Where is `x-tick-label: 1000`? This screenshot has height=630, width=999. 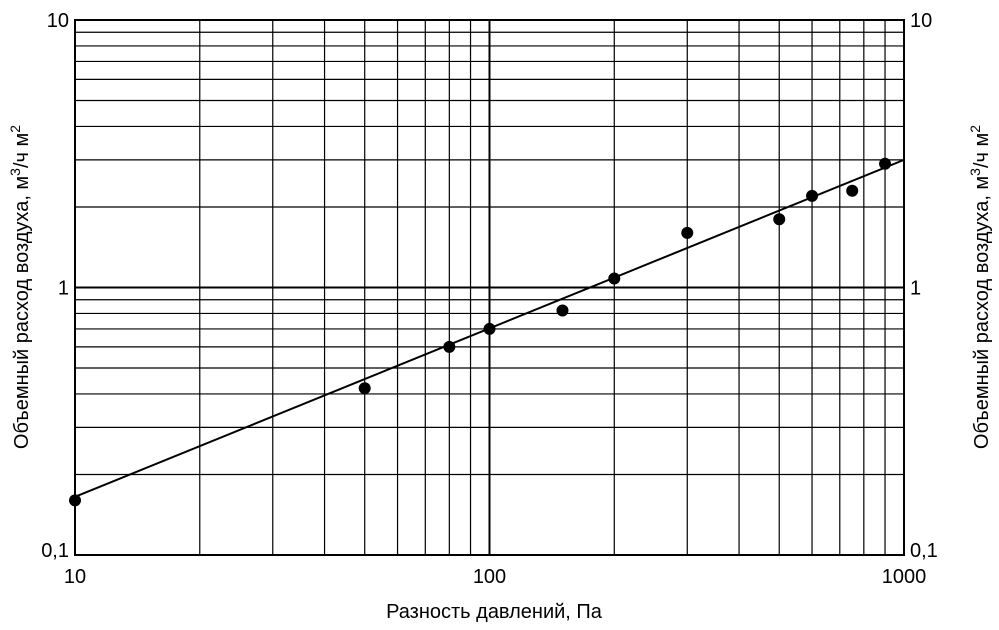 x-tick-label: 1000 is located at coordinates (904, 577).